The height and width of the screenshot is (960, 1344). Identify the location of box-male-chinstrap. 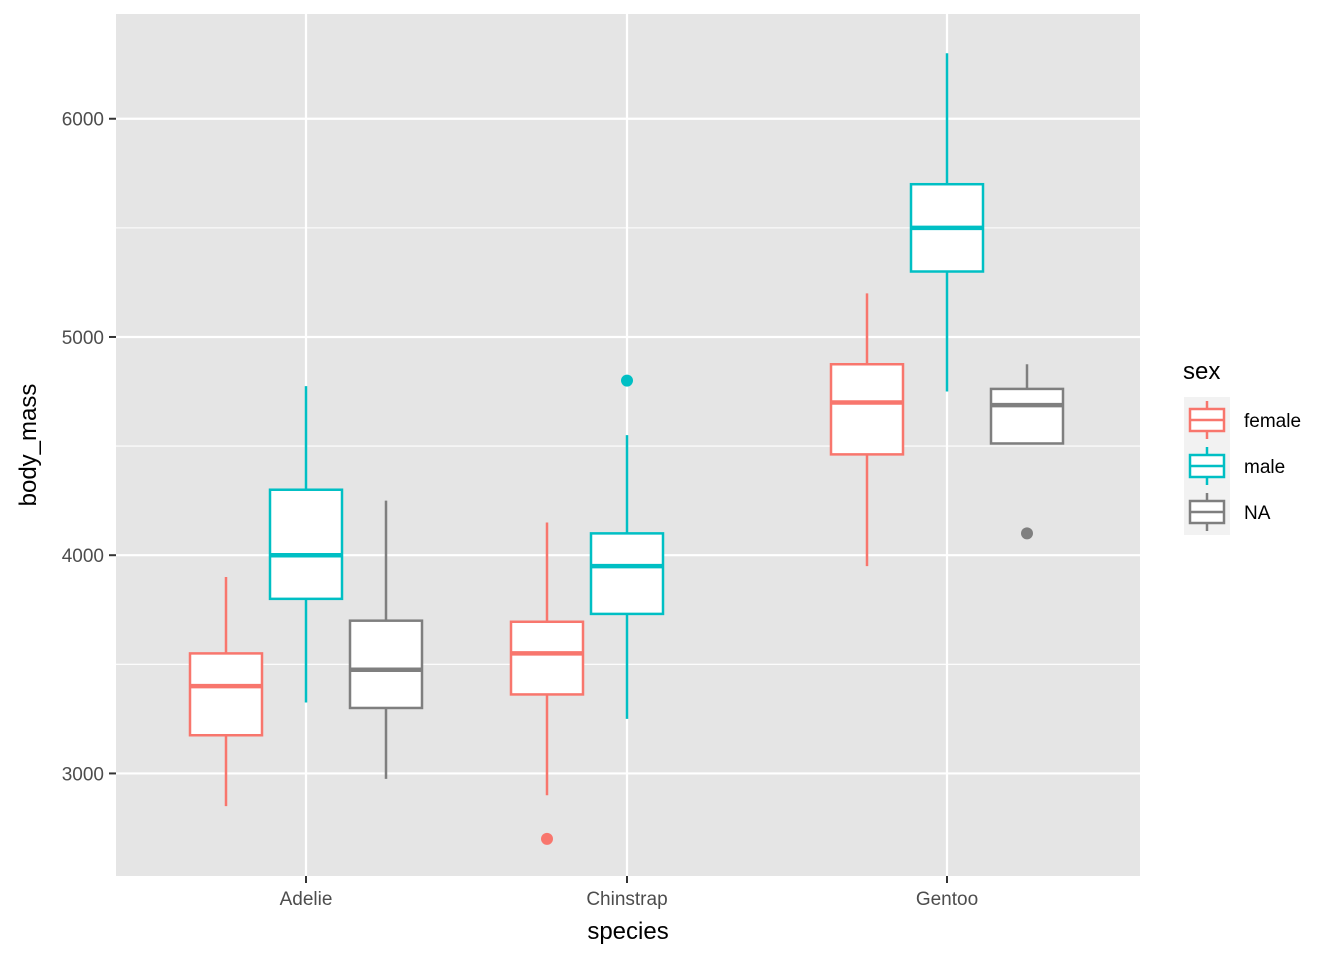
(627, 546).